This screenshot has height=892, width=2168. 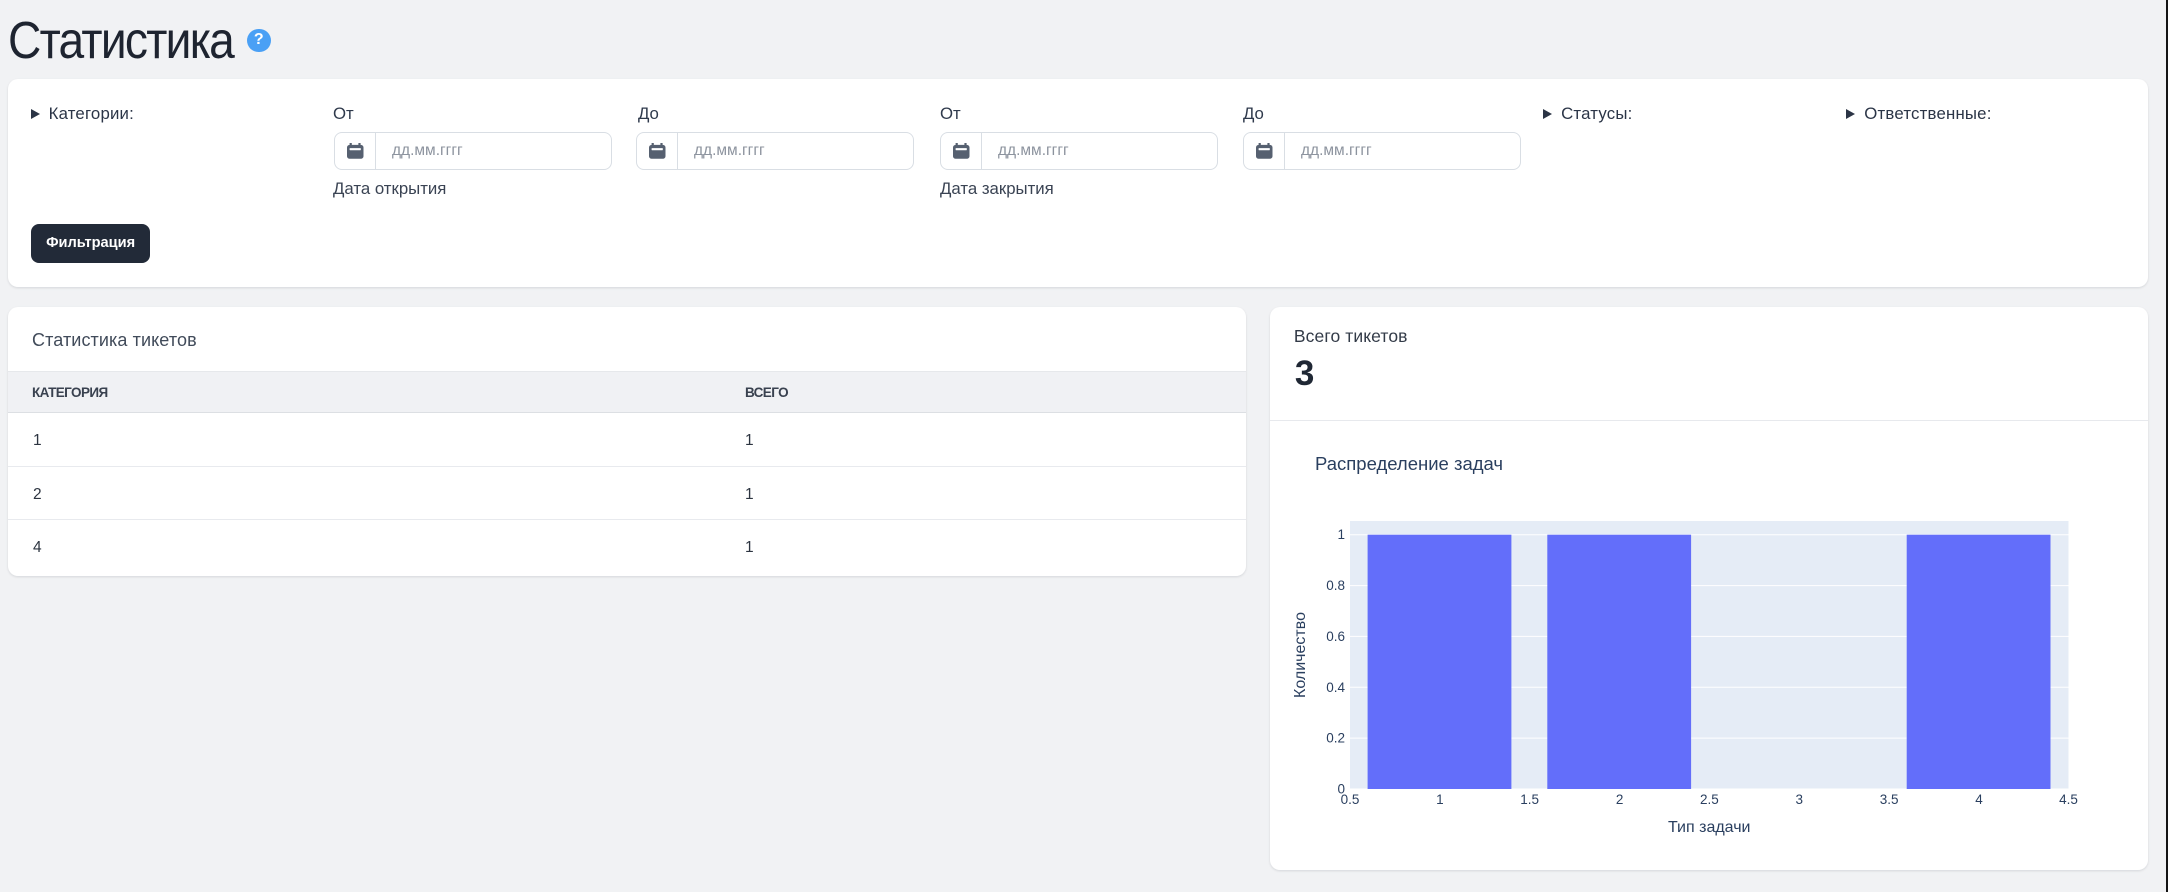 I want to click on svg-text: 3, so click(x=1799, y=799).